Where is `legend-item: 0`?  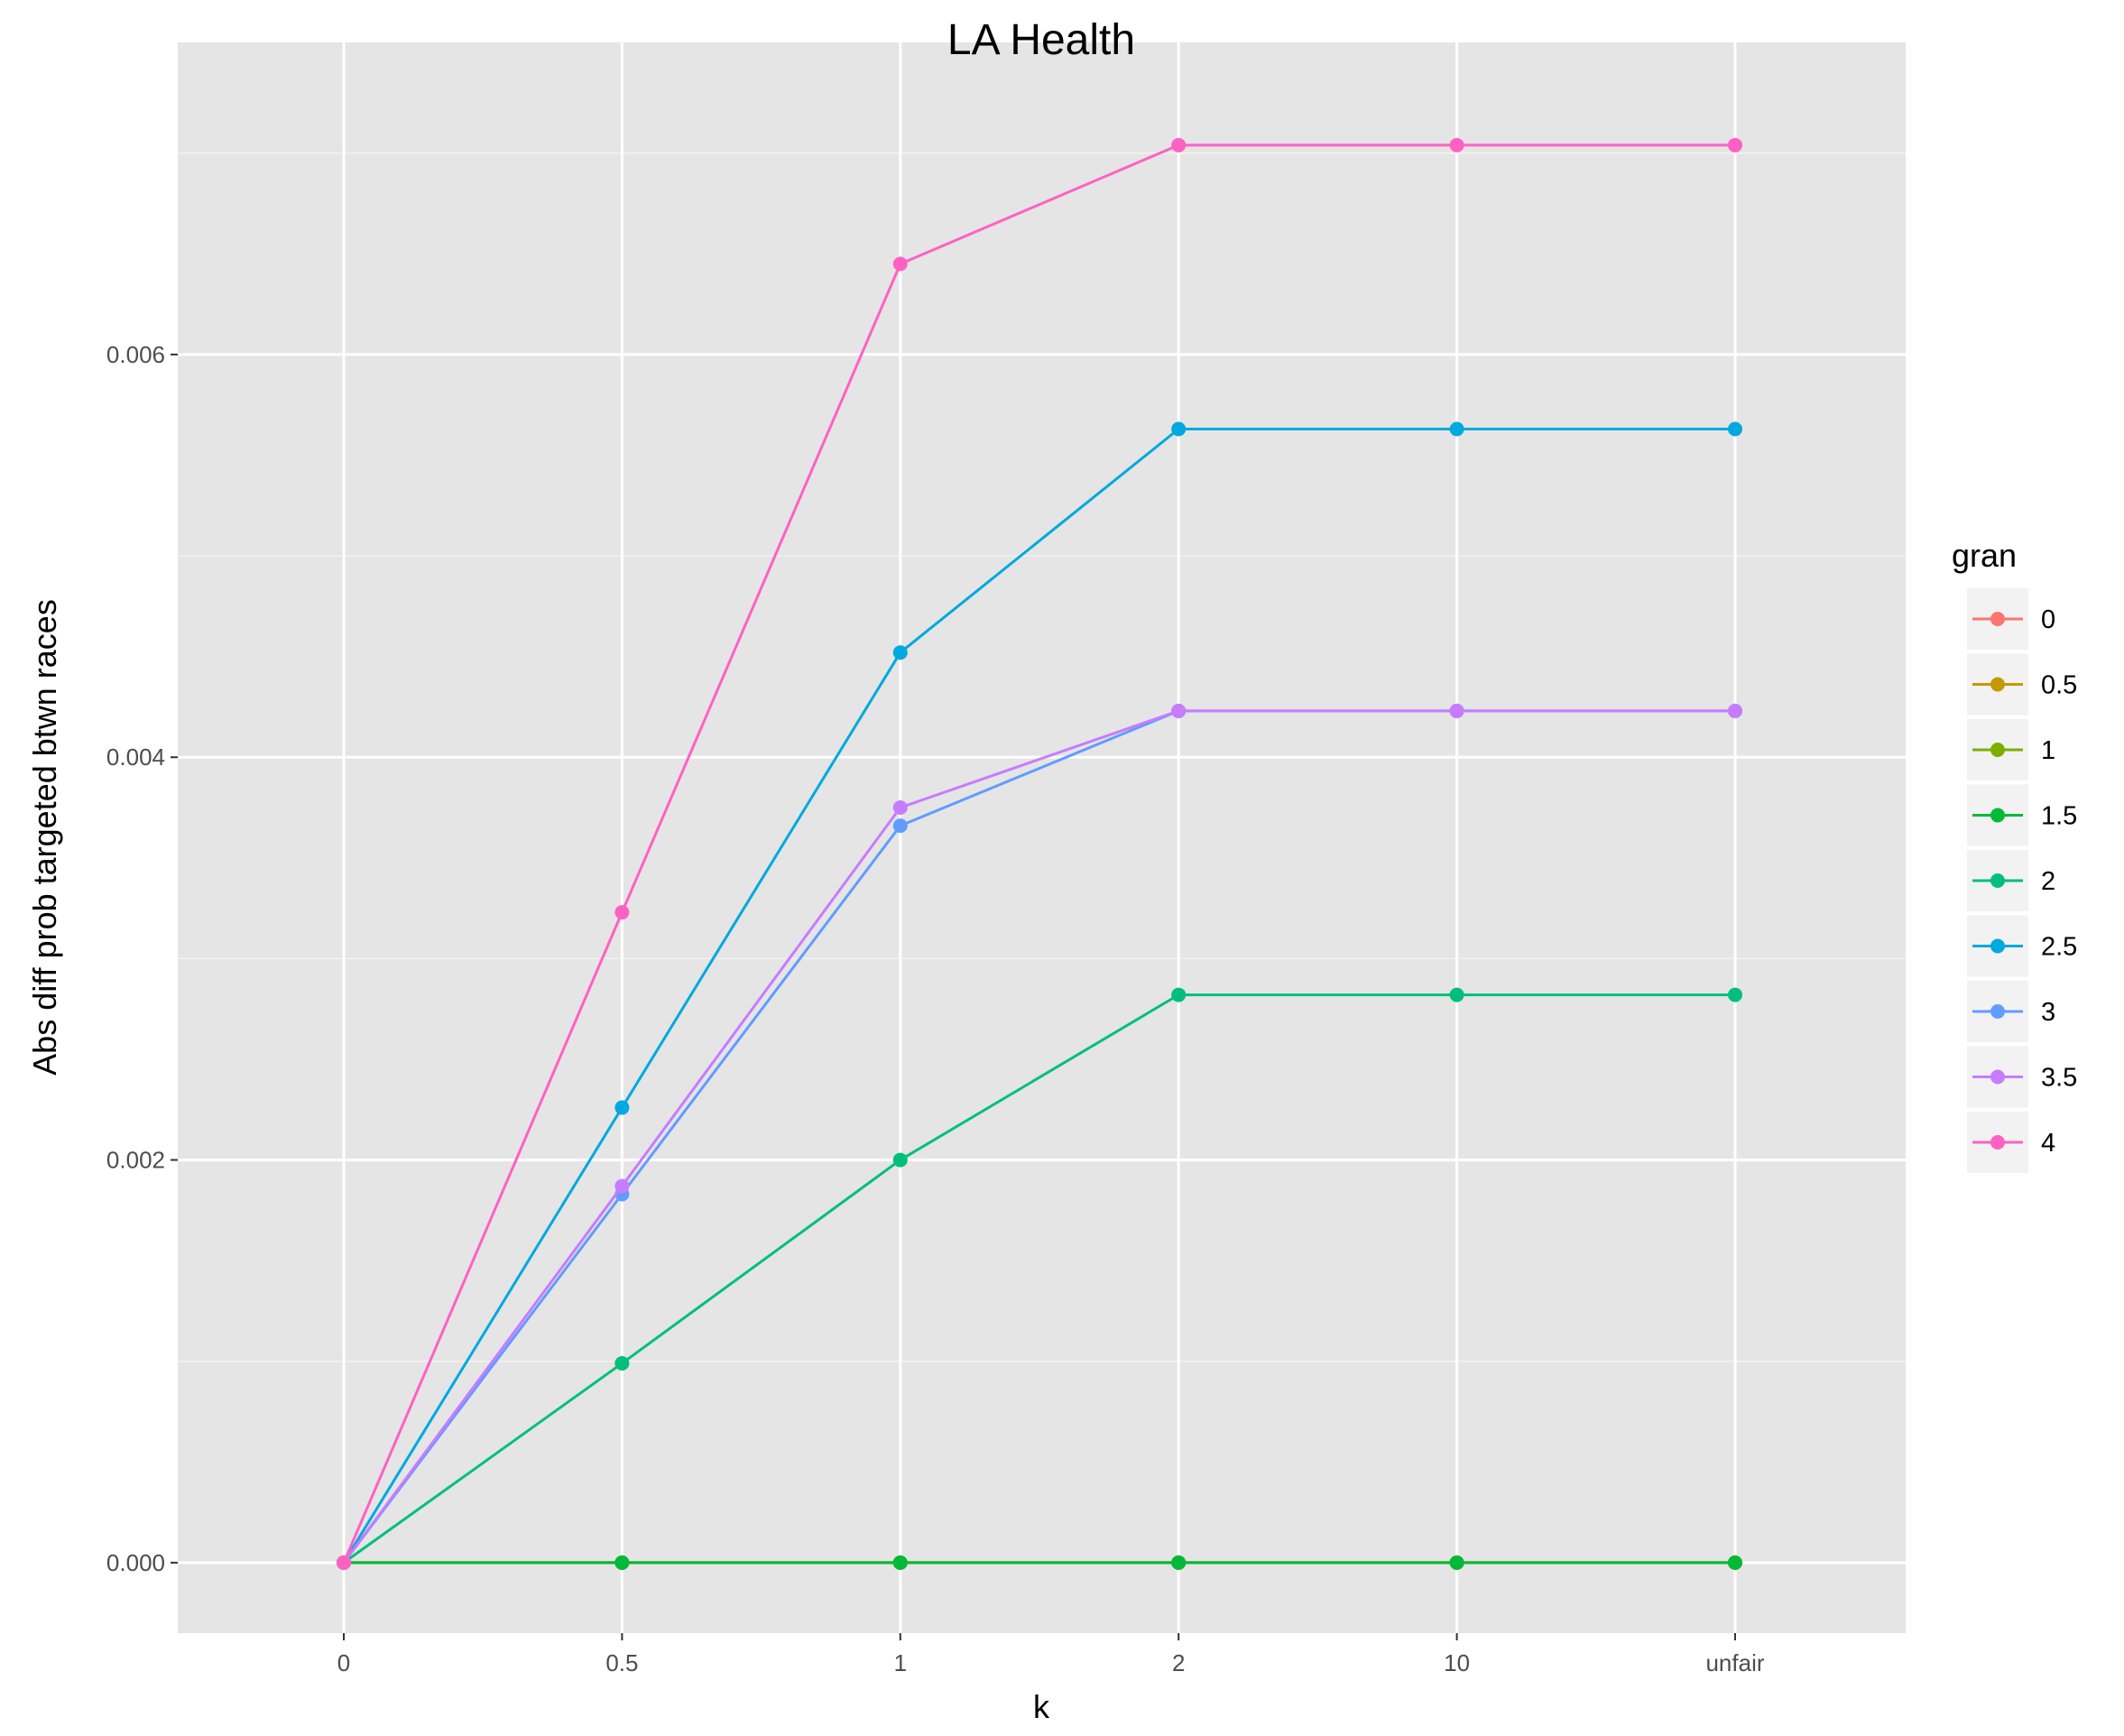
legend-item: 0 is located at coordinates (2011, 619).